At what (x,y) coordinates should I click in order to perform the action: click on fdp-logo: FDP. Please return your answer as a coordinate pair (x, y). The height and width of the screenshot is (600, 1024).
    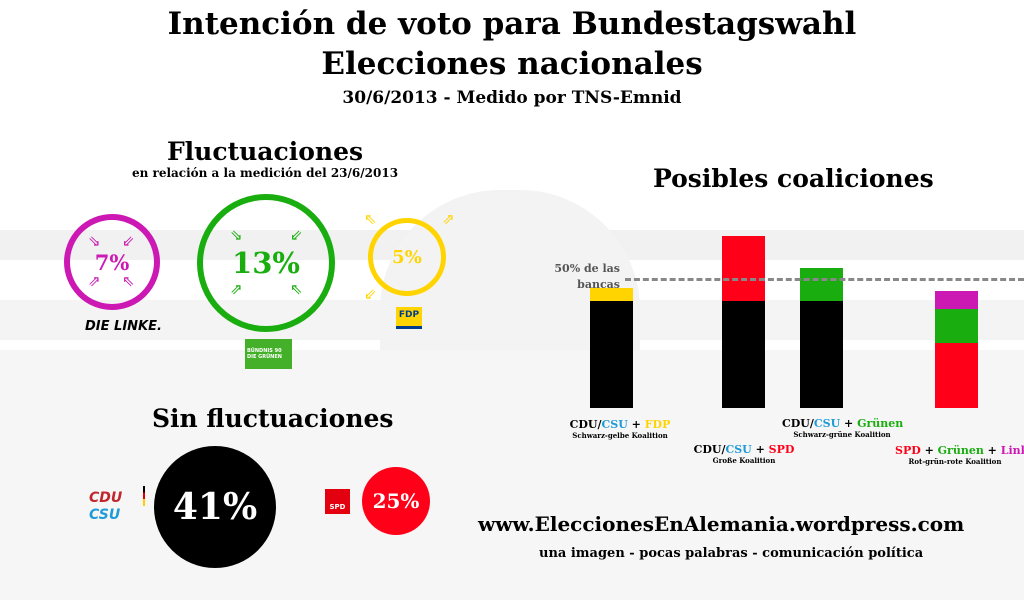
    Looking at the image, I should click on (409, 318).